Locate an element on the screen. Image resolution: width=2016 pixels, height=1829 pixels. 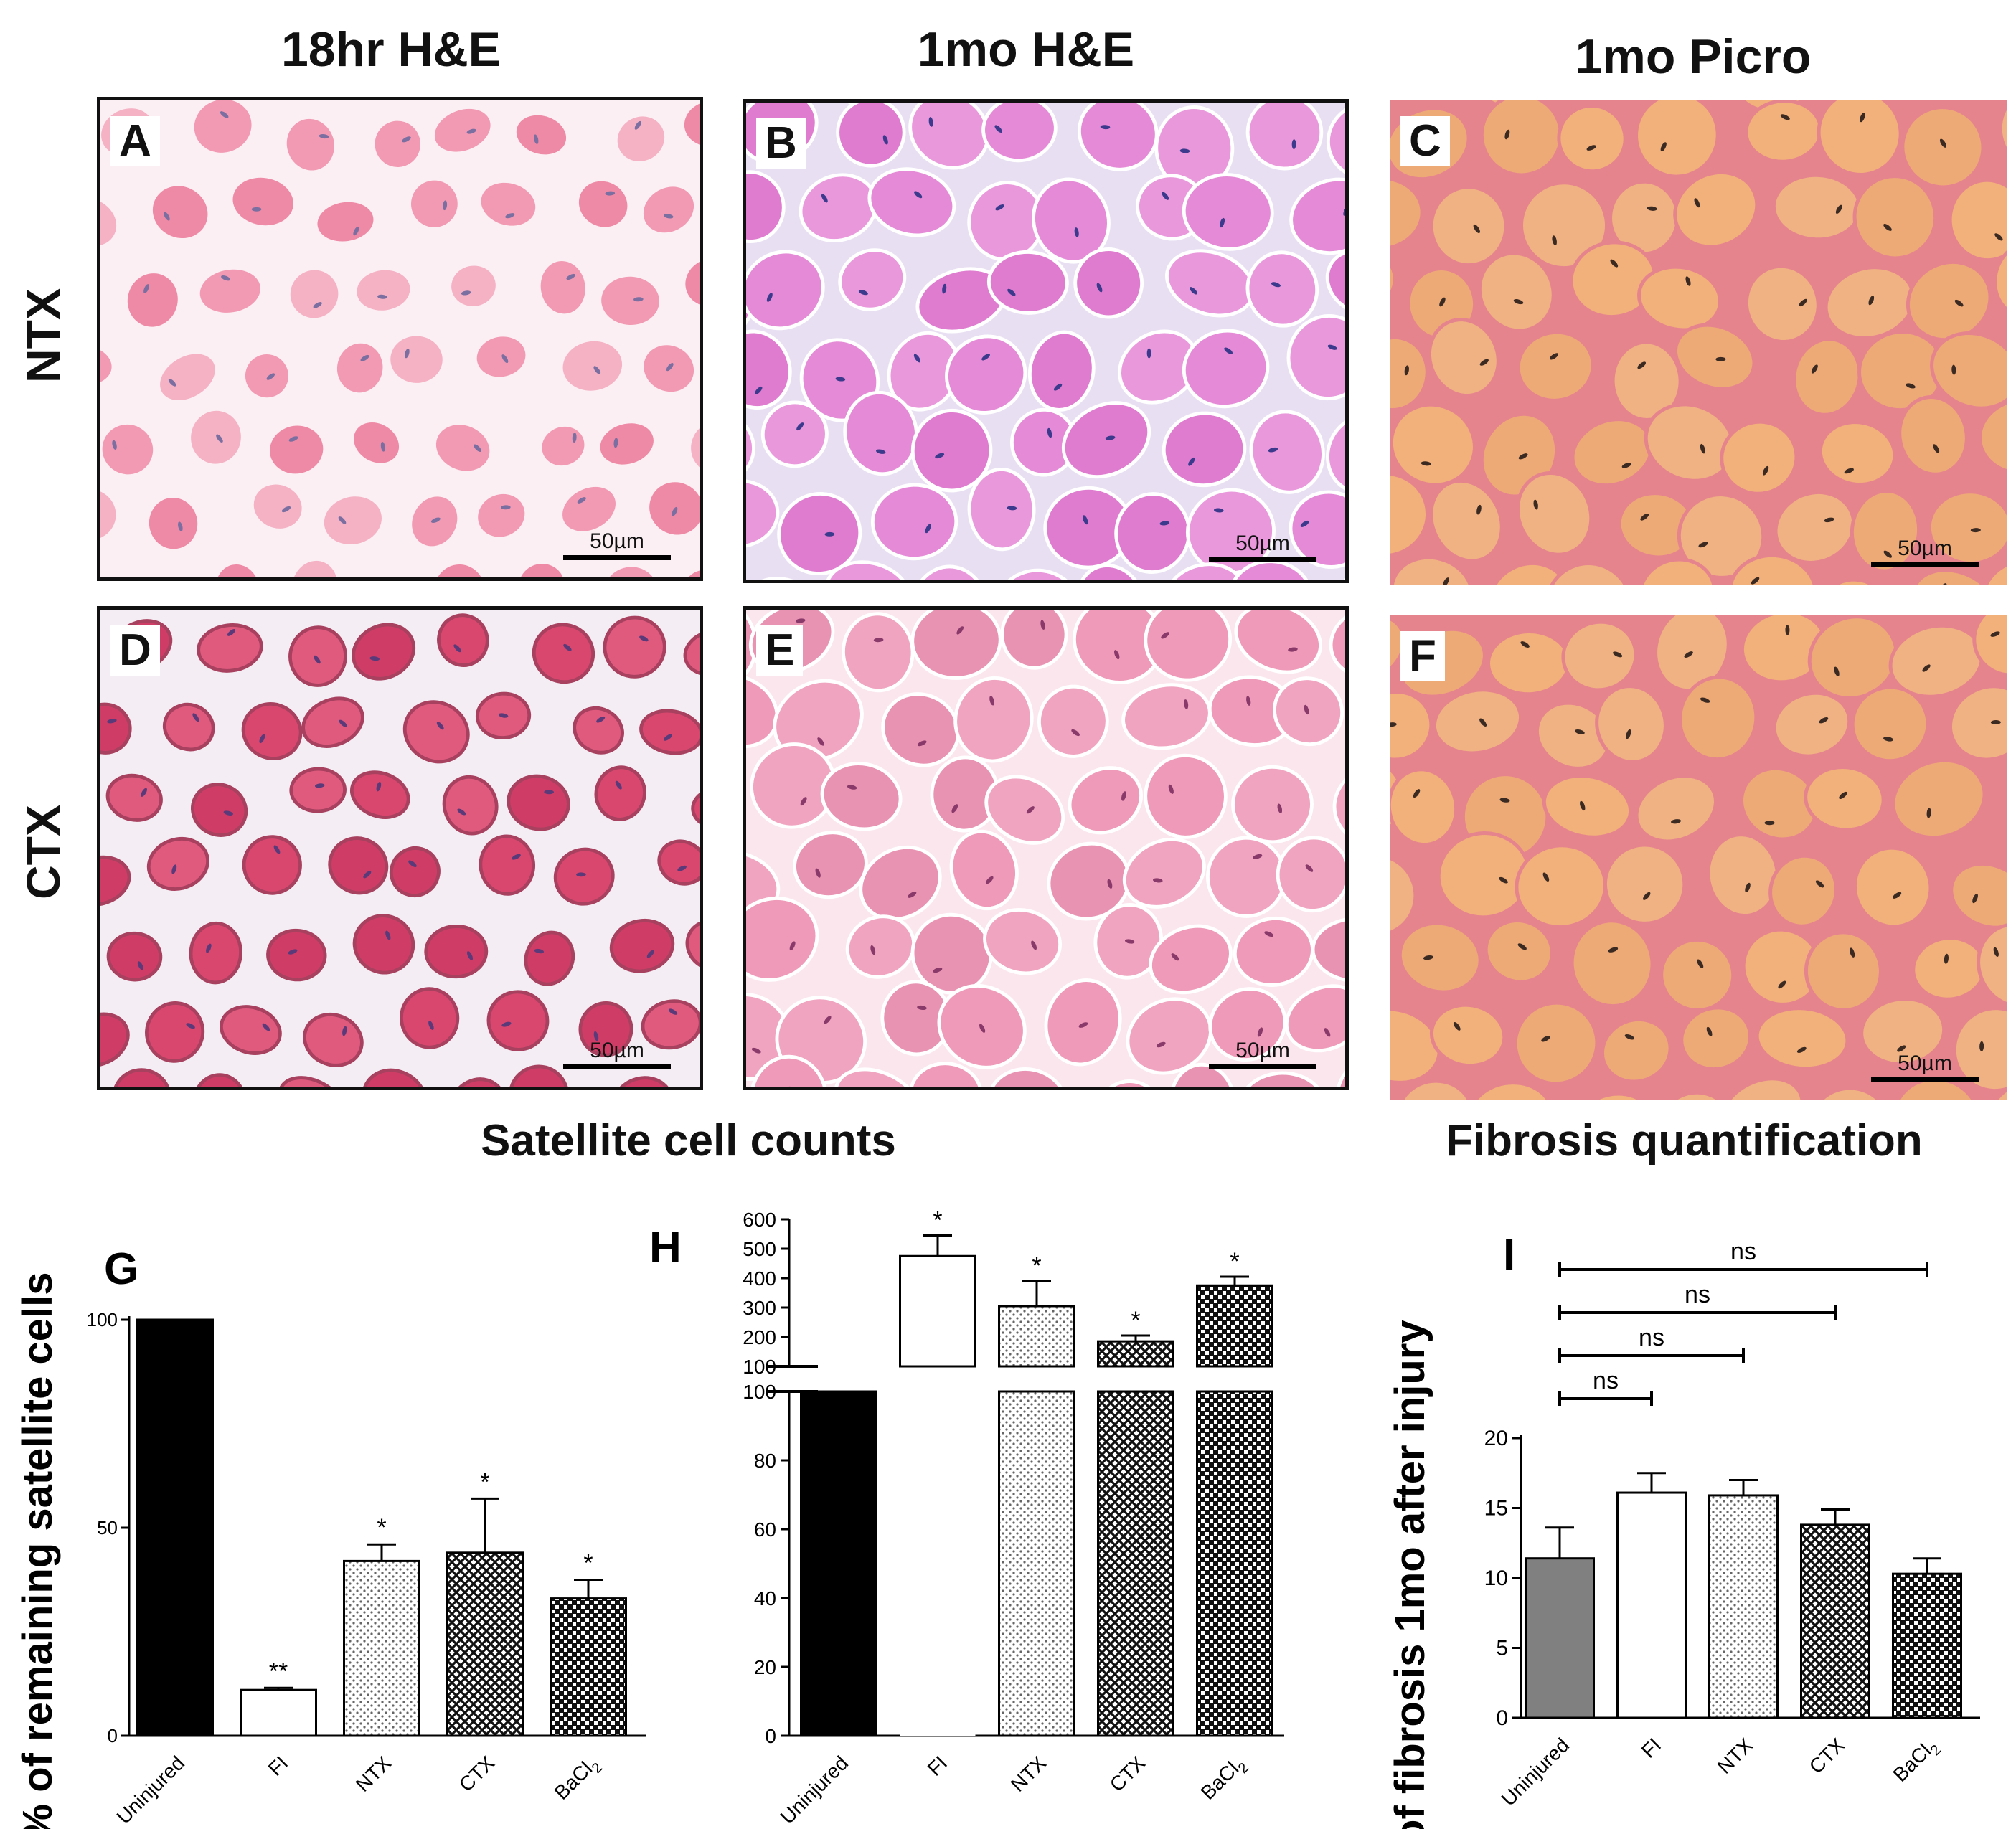
panel-letter: C is located at coordinates (1425, 141).